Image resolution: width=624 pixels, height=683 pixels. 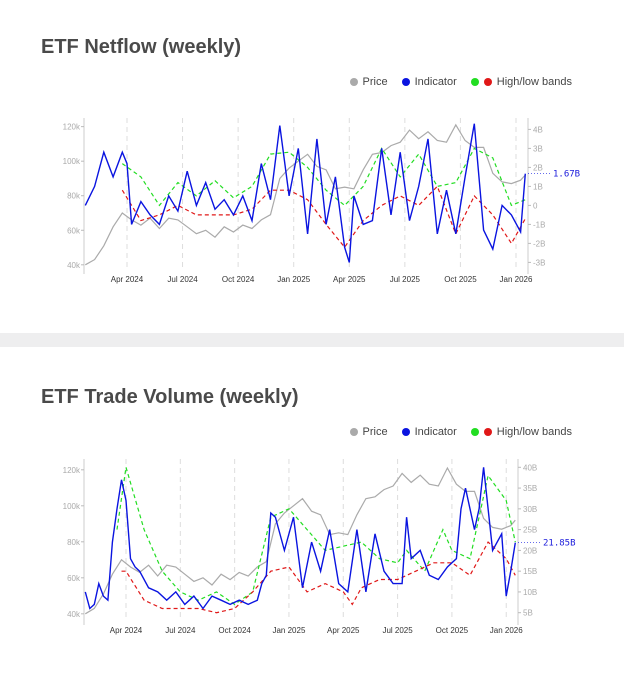 What do you see at coordinates (318, 577) in the screenshot?
I see `low-band-line` at bounding box center [318, 577].